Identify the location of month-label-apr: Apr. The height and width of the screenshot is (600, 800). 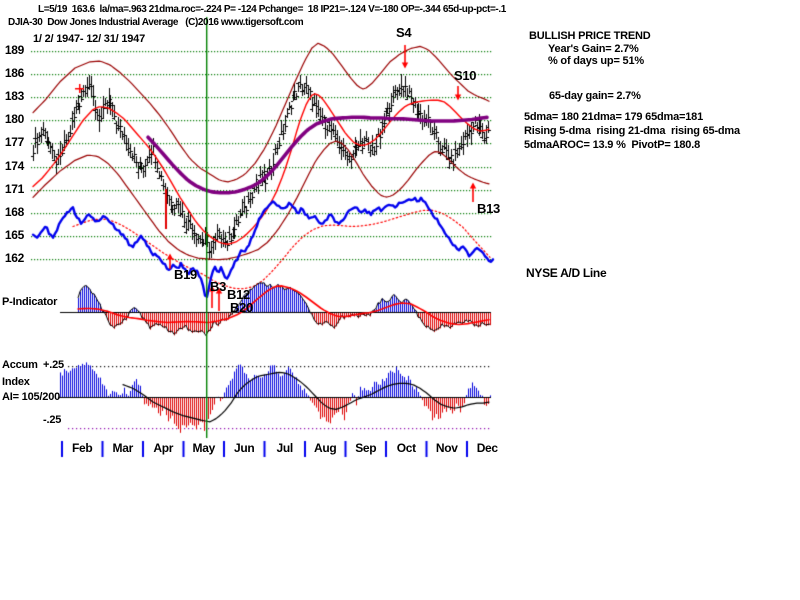
(163, 448).